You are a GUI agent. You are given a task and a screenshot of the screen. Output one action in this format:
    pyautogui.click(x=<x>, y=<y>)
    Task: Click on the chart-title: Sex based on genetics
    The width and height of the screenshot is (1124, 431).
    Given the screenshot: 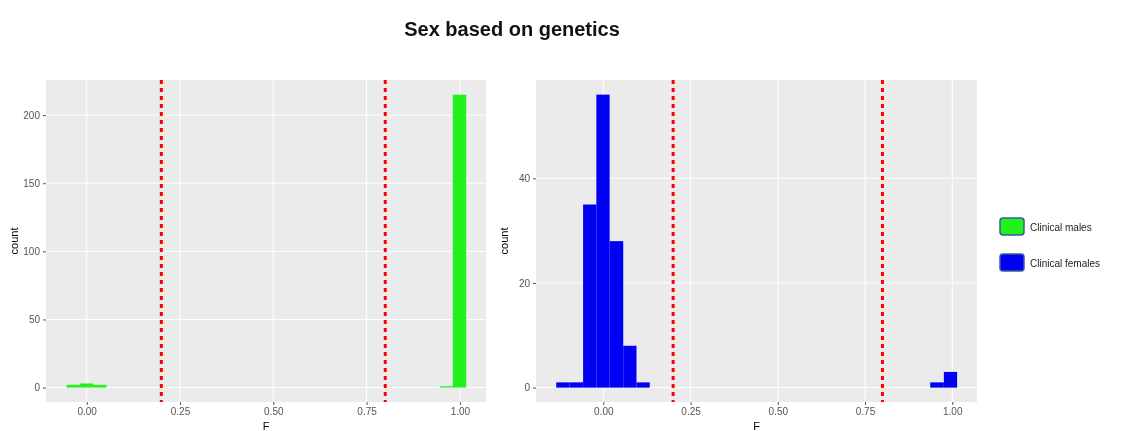 What is the action you would take?
    pyautogui.click(x=512, y=29)
    